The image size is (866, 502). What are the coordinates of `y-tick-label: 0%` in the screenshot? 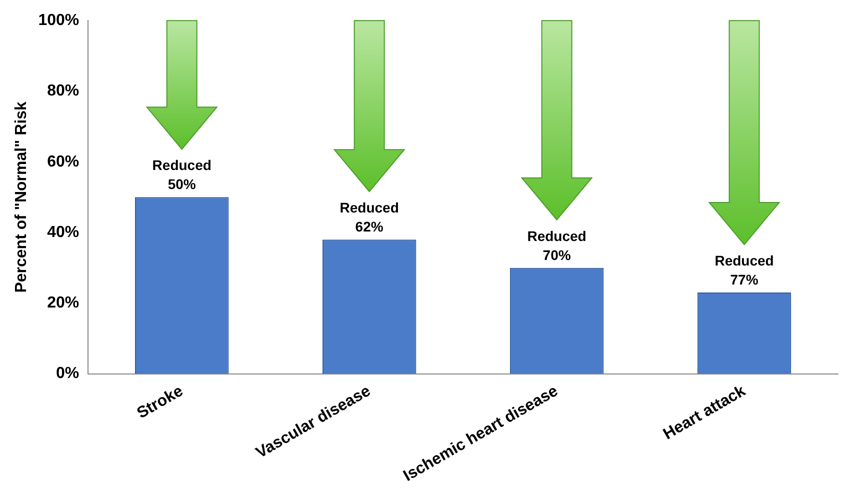 It's located at (68, 373).